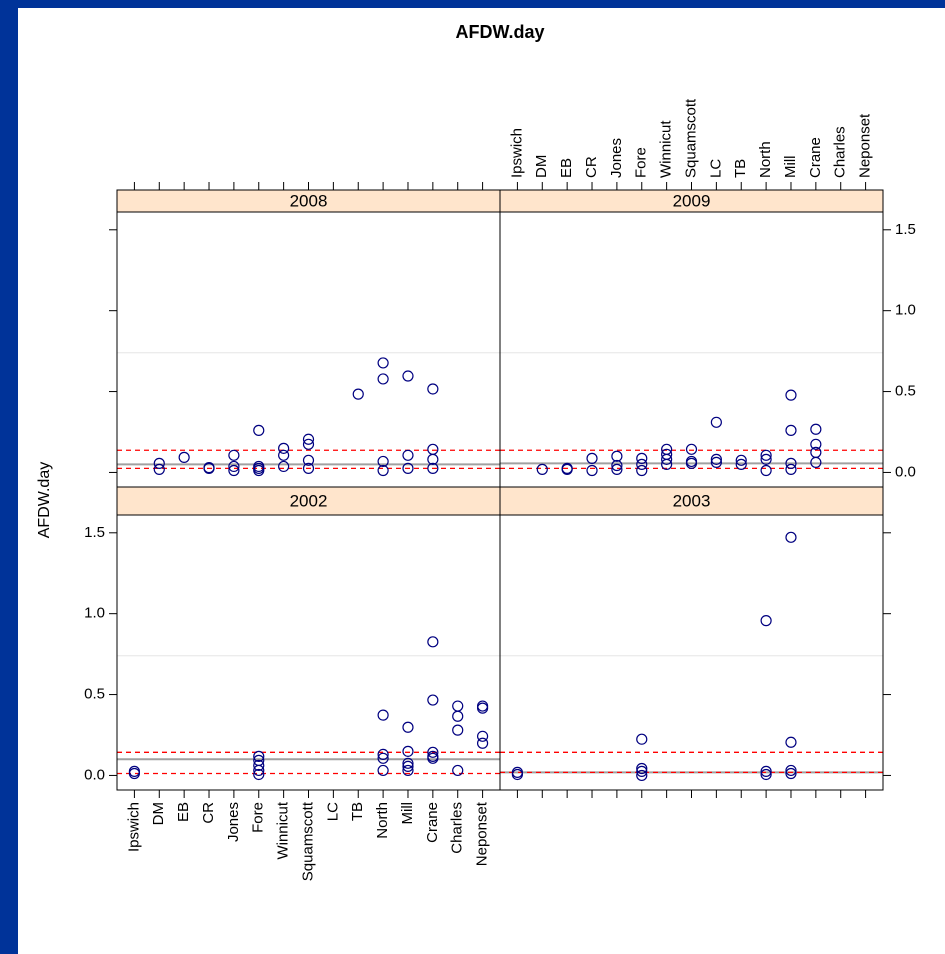 The width and height of the screenshot is (945, 954). I want to click on y-tick-label: 0.5, so click(94, 694).